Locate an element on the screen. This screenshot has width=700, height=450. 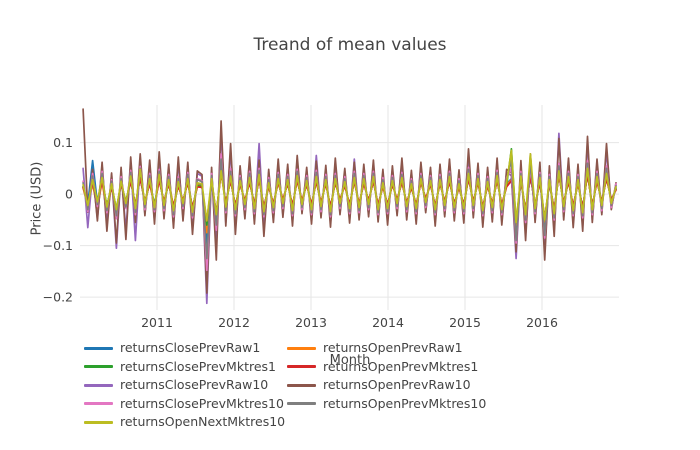
y-tick-label-0.1: 0.1 is located at coordinates (63, 142).